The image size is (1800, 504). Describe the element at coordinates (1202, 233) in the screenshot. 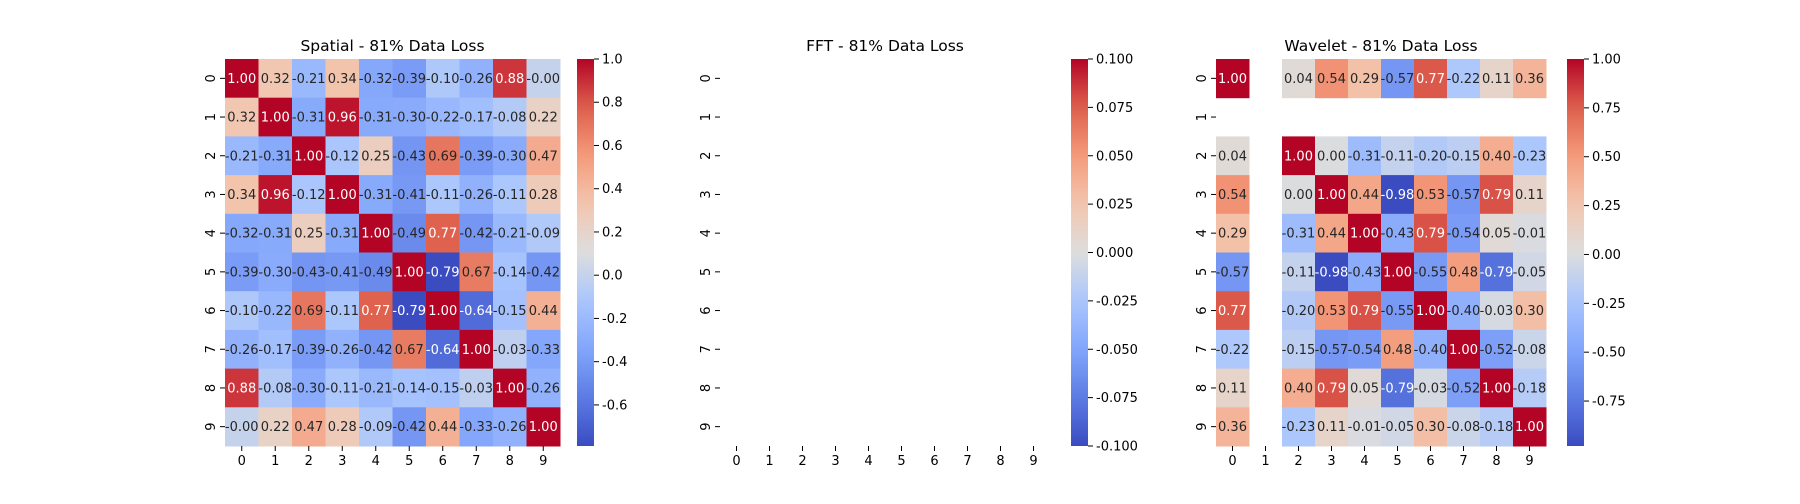

I see `y-tick-label: 4` at that location.